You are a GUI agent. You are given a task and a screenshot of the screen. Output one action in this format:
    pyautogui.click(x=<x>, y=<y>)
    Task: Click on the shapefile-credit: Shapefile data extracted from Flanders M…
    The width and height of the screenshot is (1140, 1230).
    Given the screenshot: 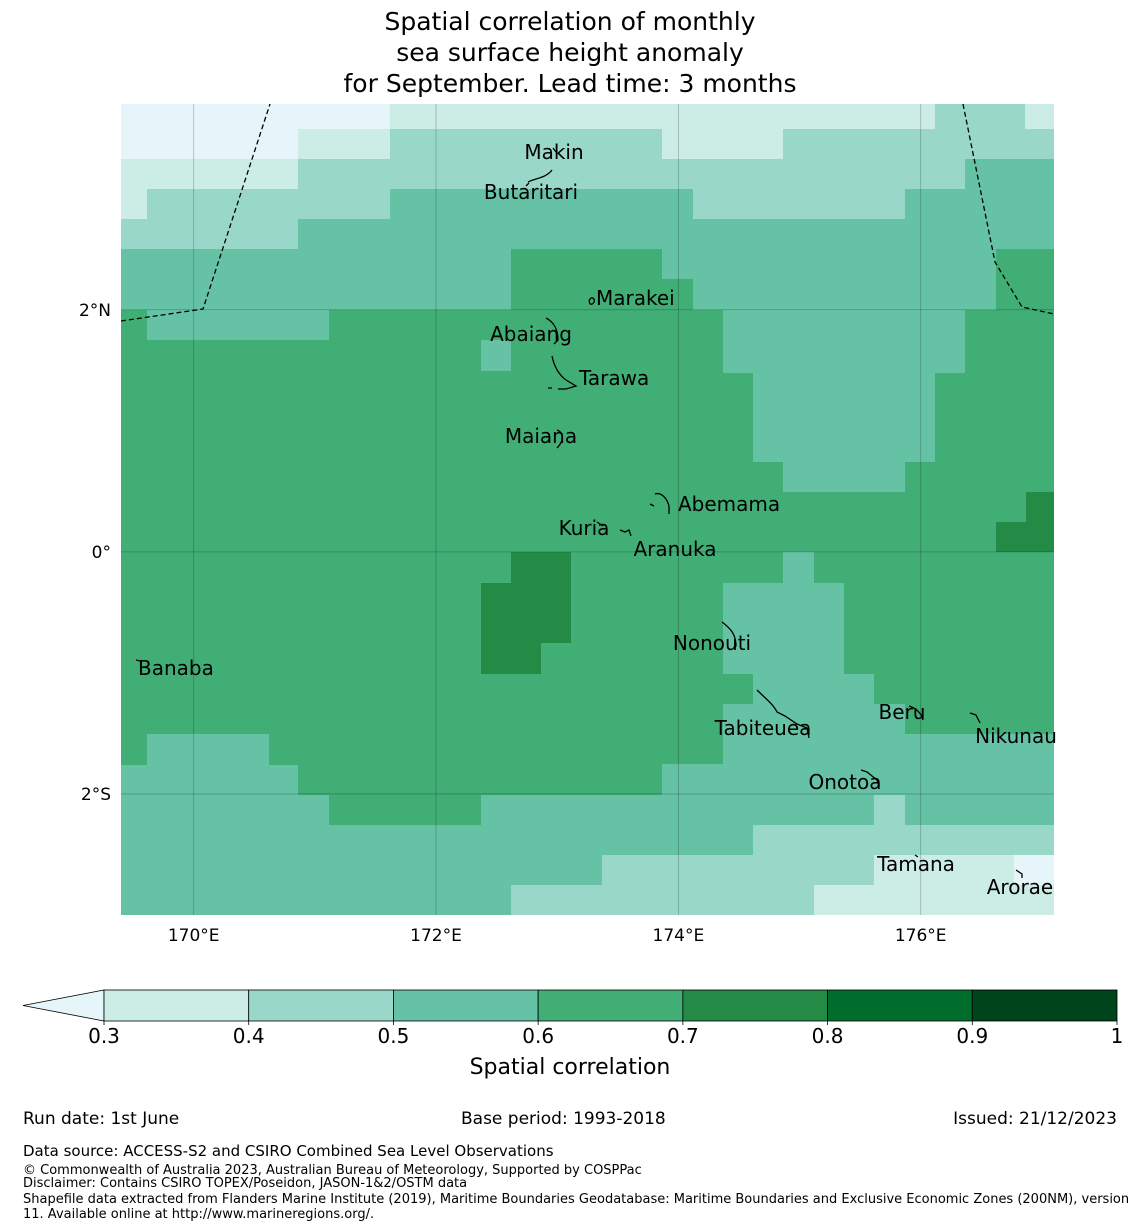 What is the action you would take?
    pyautogui.click(x=576, y=1207)
    